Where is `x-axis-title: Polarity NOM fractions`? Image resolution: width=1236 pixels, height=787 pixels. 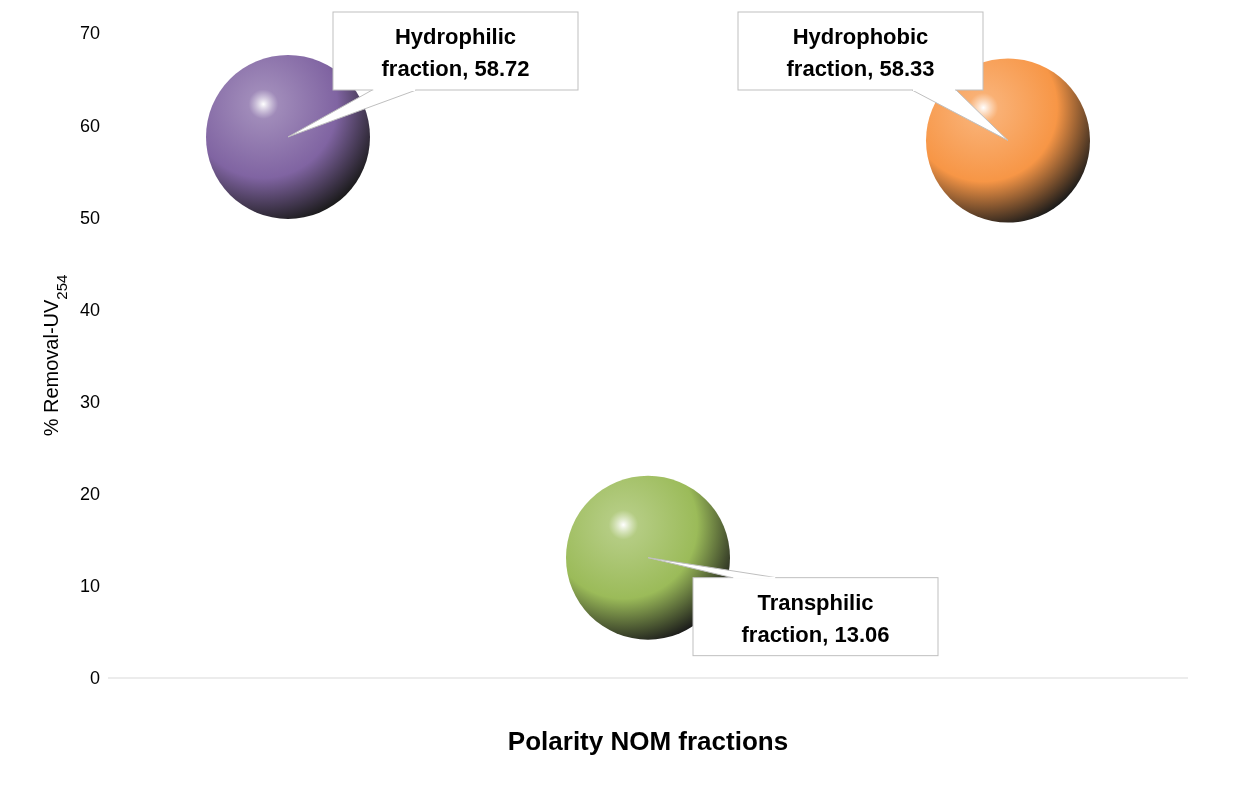
x-axis-title: Polarity NOM fractions is located at coordinates (648, 741).